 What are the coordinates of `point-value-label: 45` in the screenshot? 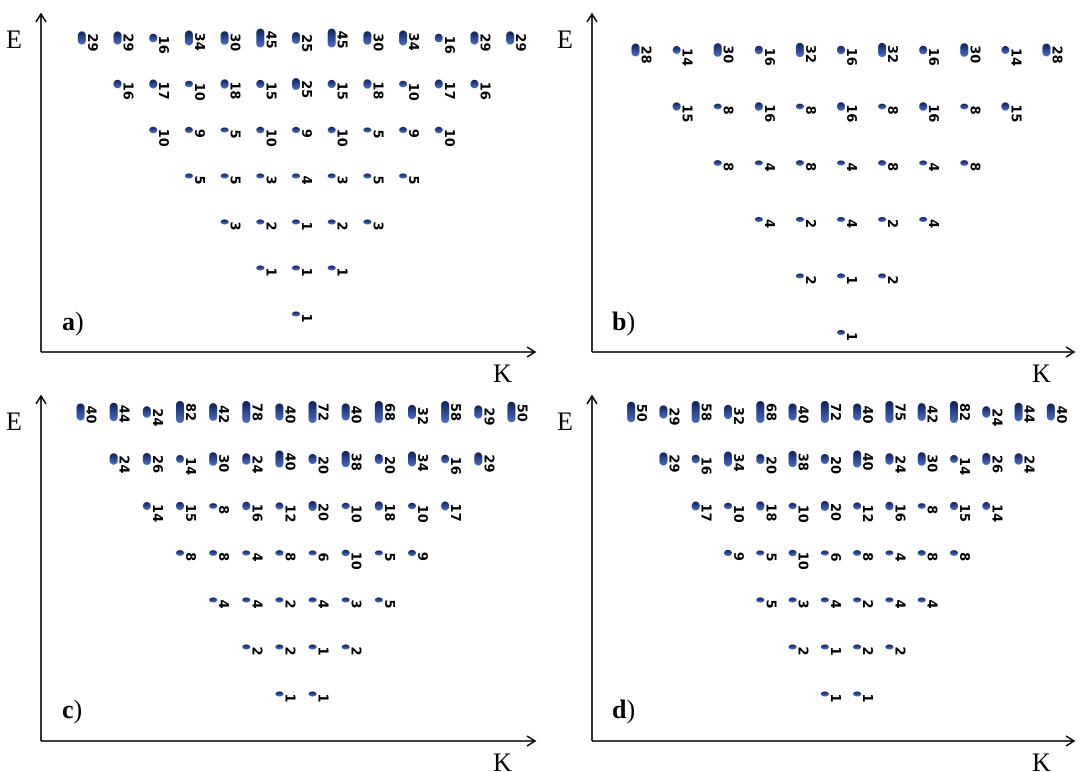 It's located at (341, 40).